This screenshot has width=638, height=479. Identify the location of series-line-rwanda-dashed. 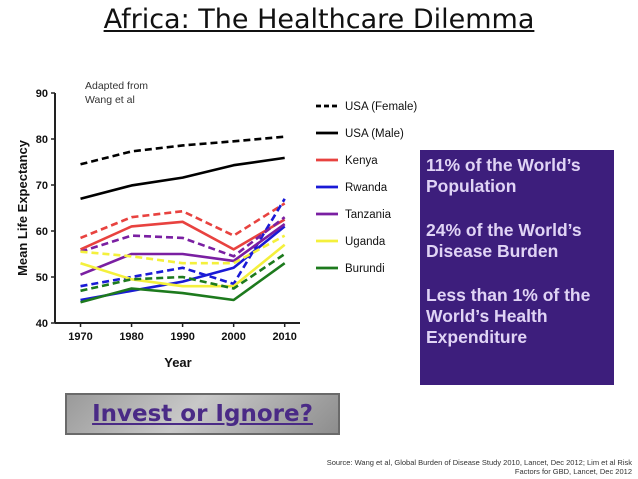
(183, 243).